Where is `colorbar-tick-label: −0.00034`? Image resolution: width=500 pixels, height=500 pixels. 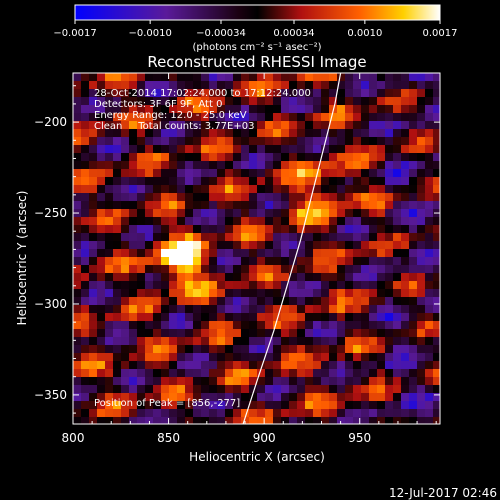 colorbar-tick-label: −0.00034 is located at coordinates (221, 33).